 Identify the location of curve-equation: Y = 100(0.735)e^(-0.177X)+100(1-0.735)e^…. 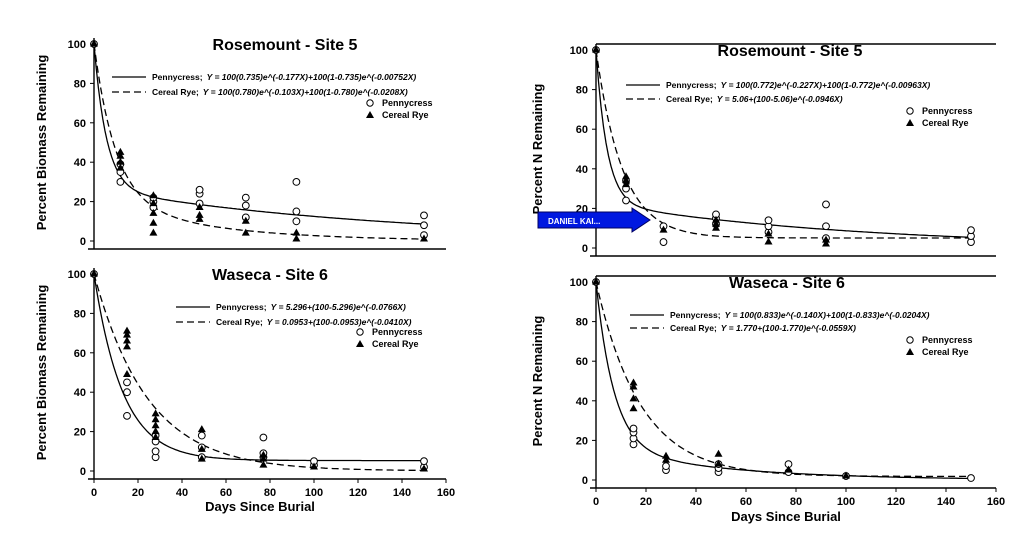
(312, 77).